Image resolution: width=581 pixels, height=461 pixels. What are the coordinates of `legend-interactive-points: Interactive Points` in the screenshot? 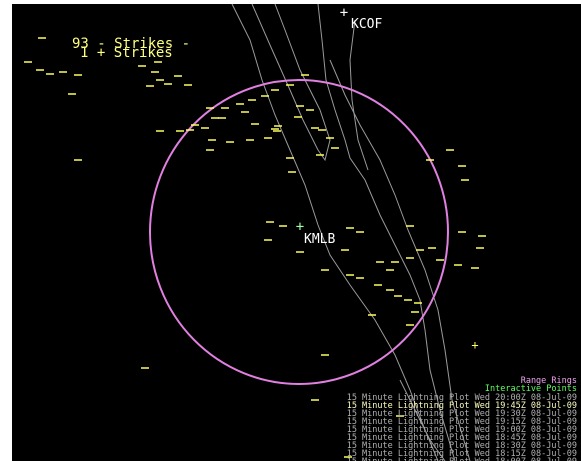 It's located at (531, 389).